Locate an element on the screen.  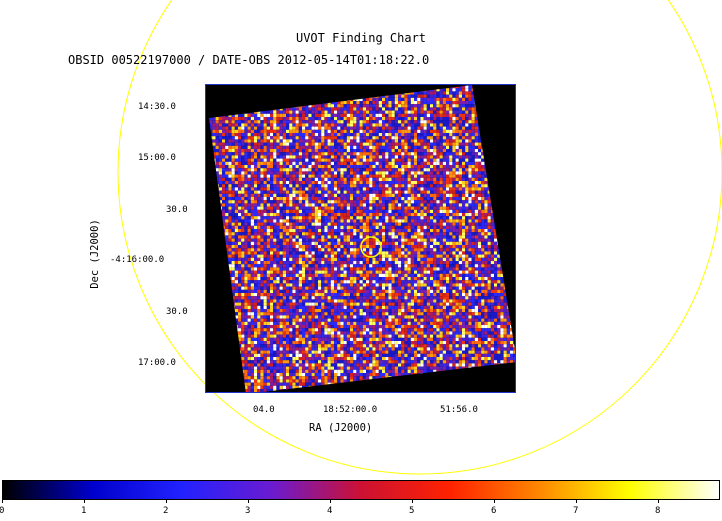
ra-tick-label: 04.0 is located at coordinates (264, 410).